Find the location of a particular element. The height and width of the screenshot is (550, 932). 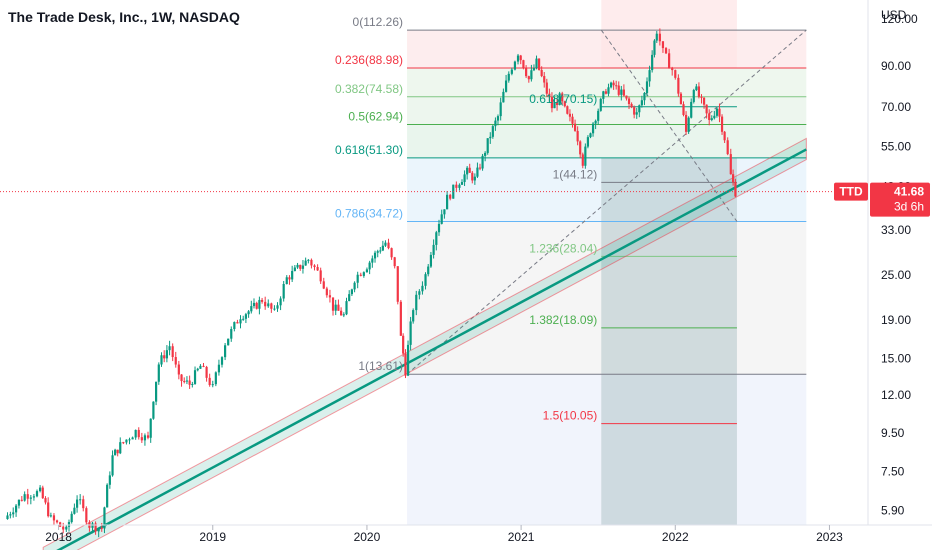

time-tick-label: 2021 is located at coordinates (521, 537).